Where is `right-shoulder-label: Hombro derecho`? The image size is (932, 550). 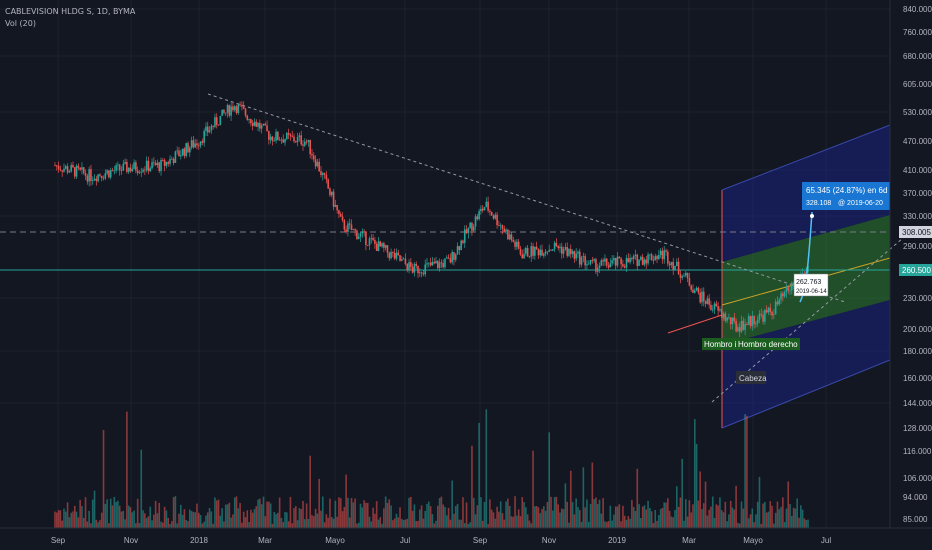 right-shoulder-label: Hombro derecho is located at coordinates (768, 344).